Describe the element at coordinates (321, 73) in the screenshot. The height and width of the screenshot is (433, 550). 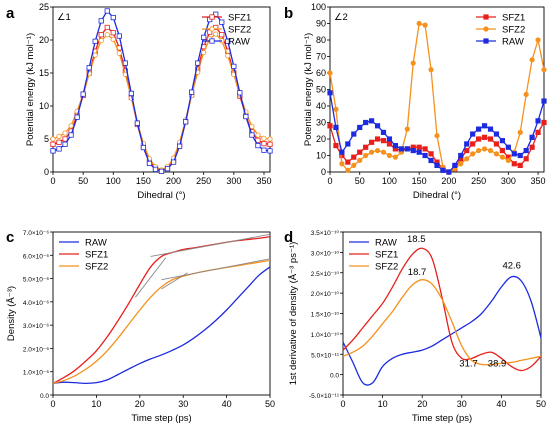
I see `y-tick-label: 60` at that location.